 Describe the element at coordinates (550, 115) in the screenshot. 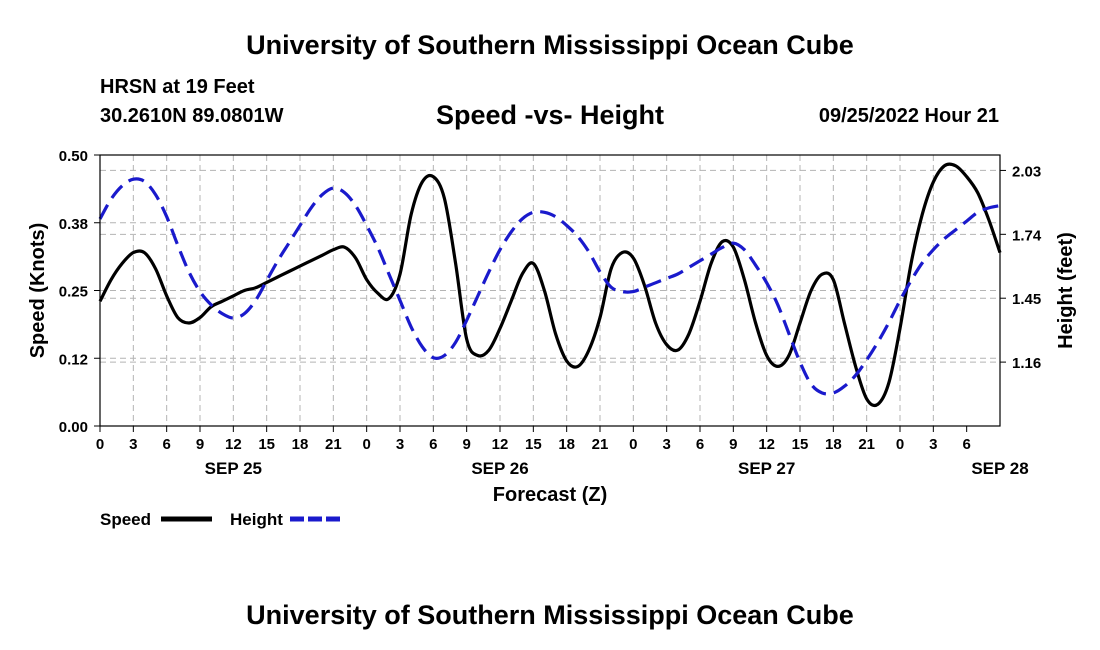

I see `chart-title: Speed -vs- Height` at that location.